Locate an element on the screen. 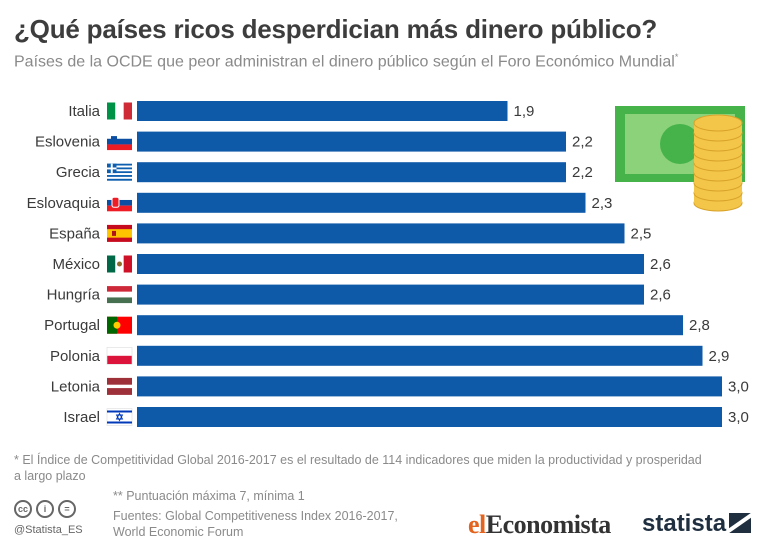 The width and height of the screenshot is (770, 549). value-label: 2,9 is located at coordinates (719, 356).